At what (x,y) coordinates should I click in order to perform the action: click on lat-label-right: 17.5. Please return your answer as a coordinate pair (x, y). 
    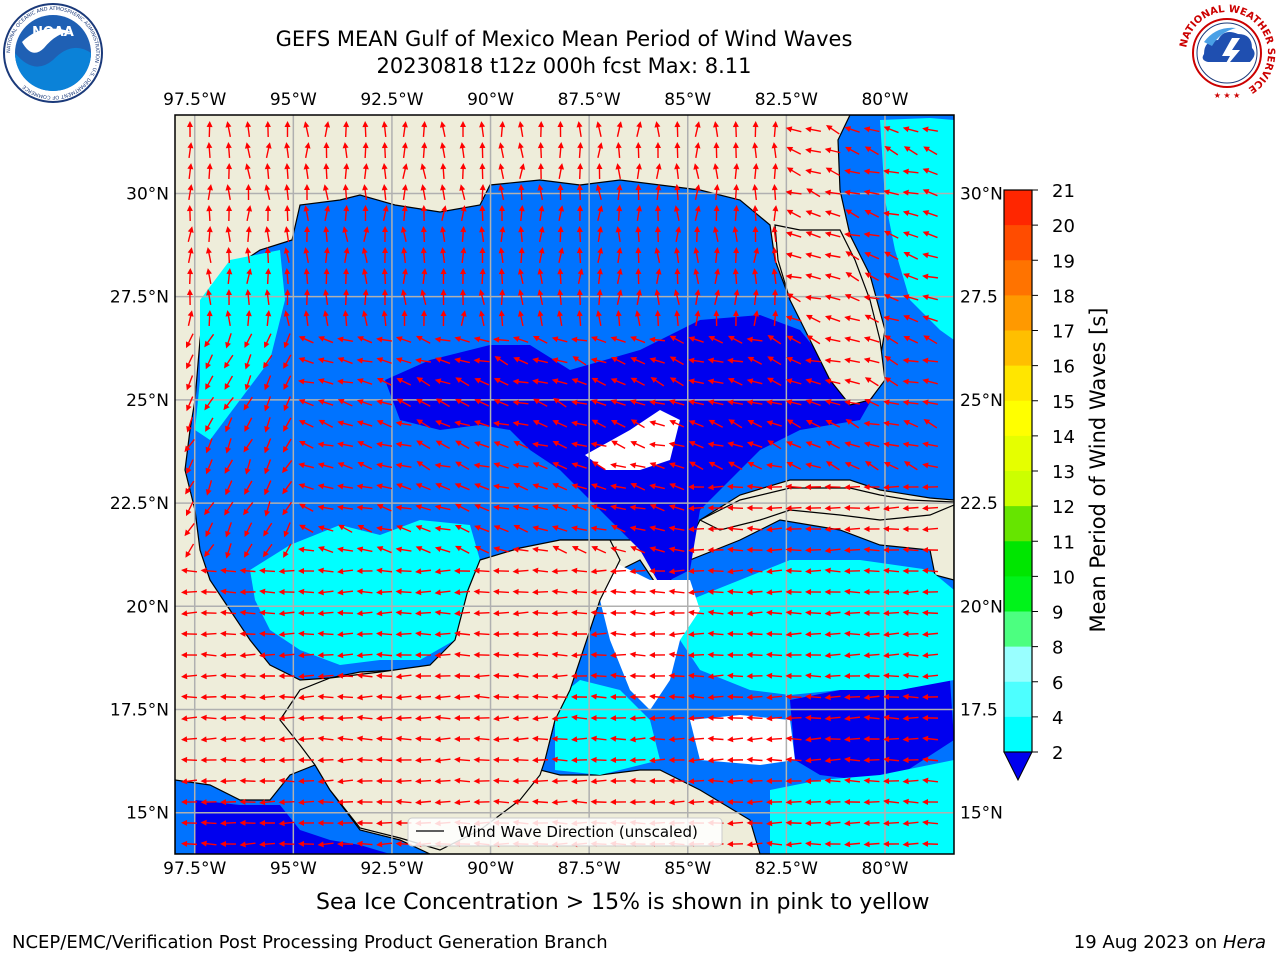
    Looking at the image, I should click on (979, 711).